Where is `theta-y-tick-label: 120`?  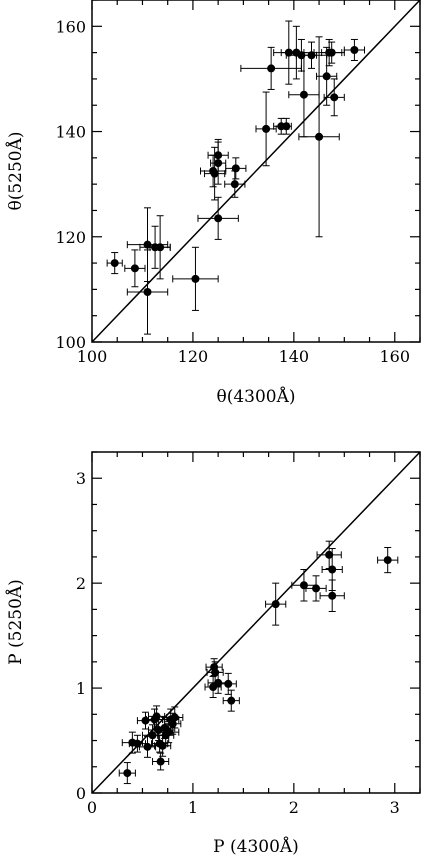 theta-y-tick-label: 120 is located at coordinates (70, 237).